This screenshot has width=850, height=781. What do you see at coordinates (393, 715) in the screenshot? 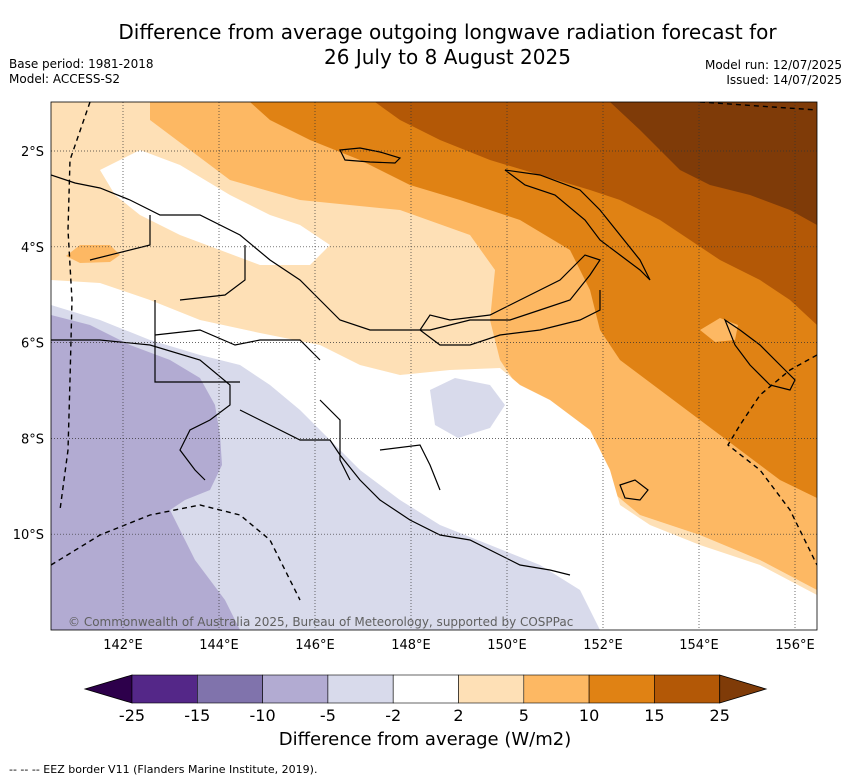
I see `colorbar-tick-label: -2` at bounding box center [393, 715].